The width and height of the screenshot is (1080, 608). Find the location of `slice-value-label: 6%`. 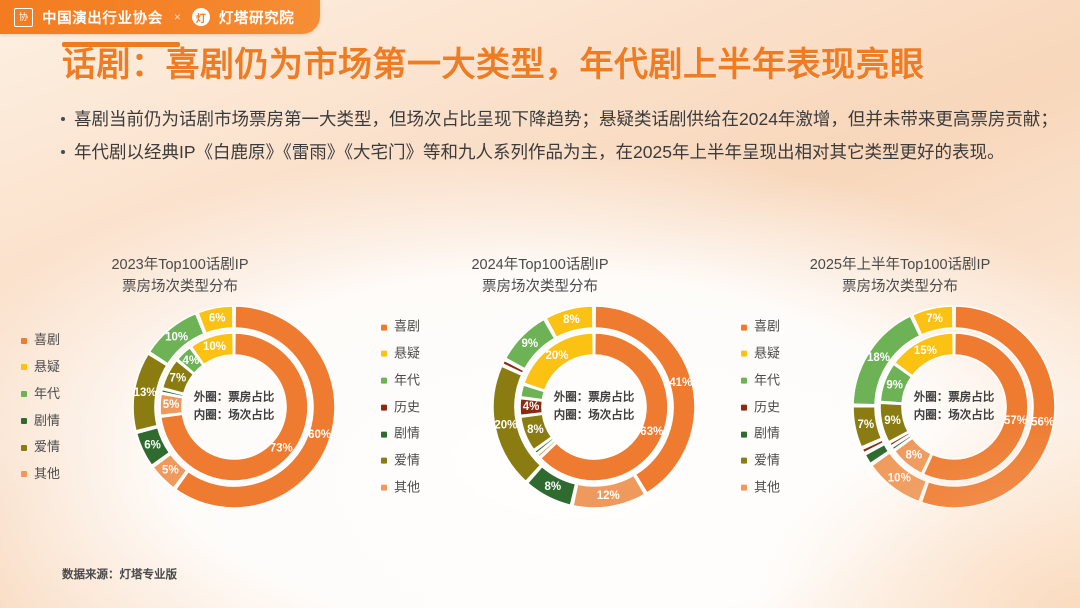

slice-value-label: 6% is located at coordinates (152, 446).